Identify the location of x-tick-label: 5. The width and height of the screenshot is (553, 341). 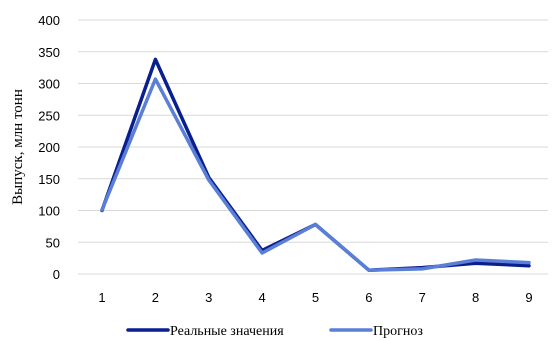
(315, 297).